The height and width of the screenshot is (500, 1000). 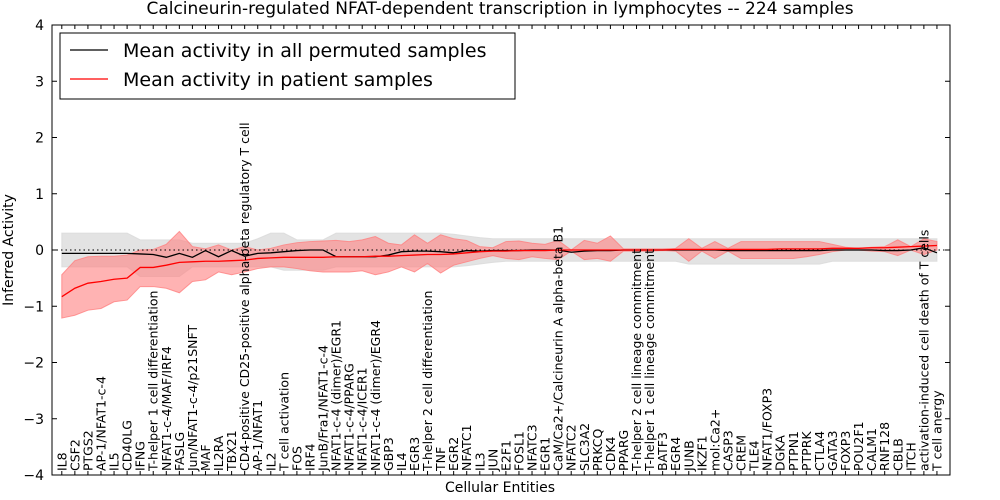 I want to click on x-tick-label: Jun/NFAT1-c-4/p21SNFT, so click(x=192, y=398).